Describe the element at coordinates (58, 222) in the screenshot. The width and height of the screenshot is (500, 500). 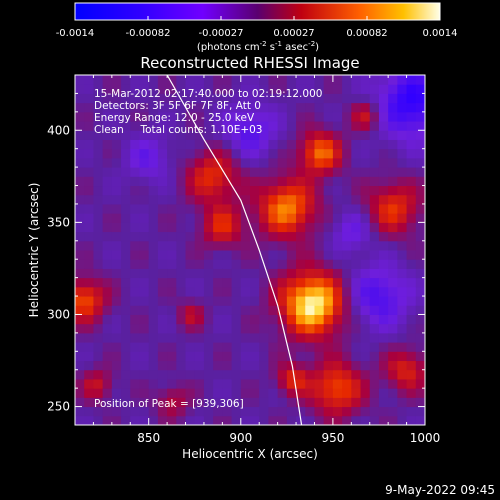
I see `y-tick-label: 350` at that location.